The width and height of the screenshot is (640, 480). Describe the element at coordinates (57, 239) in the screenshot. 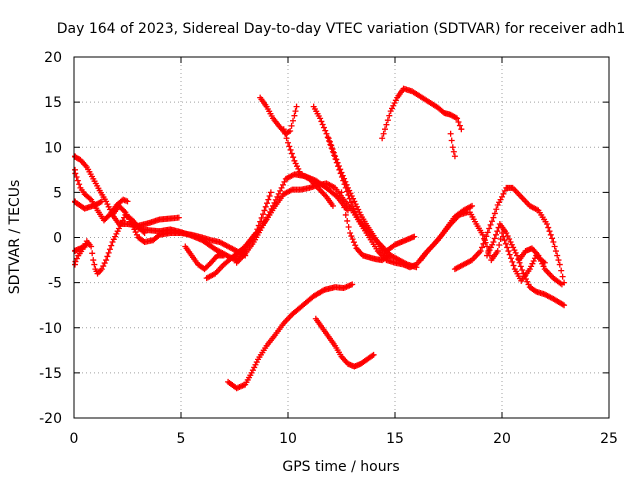

I see `y-tick-label: 0` at that location.